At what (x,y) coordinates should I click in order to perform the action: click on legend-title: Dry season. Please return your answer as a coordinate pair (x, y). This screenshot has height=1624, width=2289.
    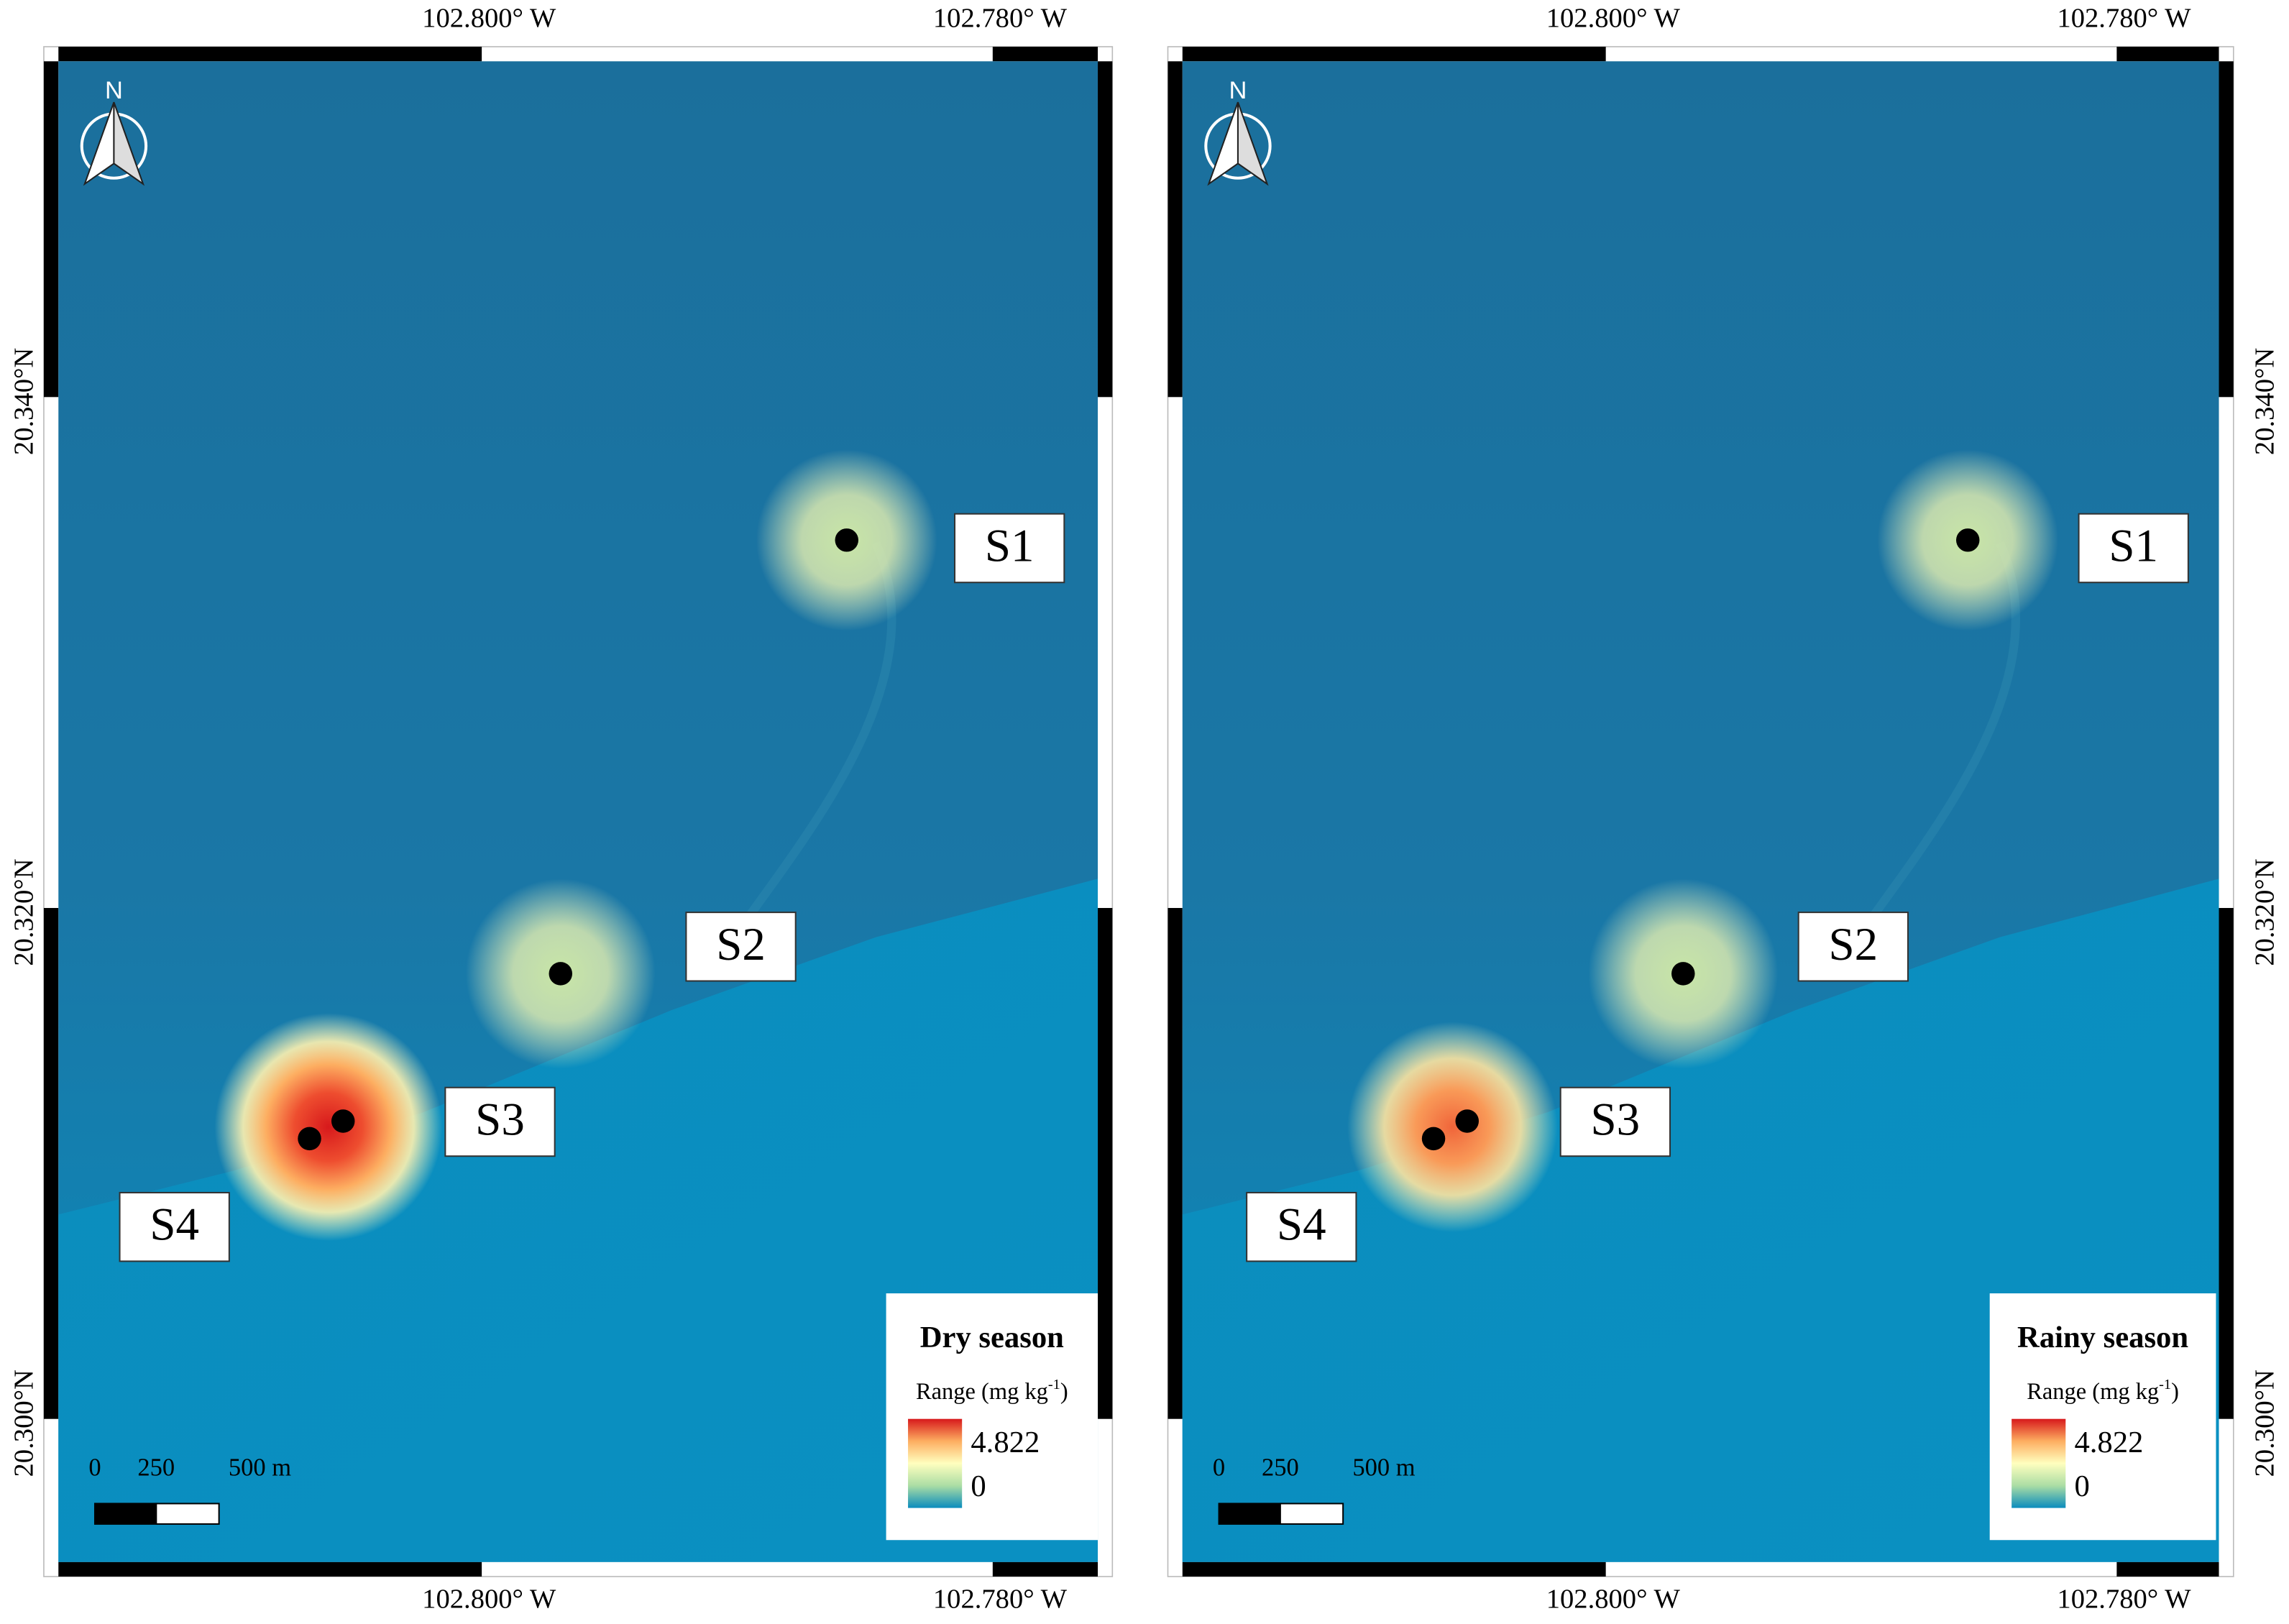
    Looking at the image, I should click on (992, 1337).